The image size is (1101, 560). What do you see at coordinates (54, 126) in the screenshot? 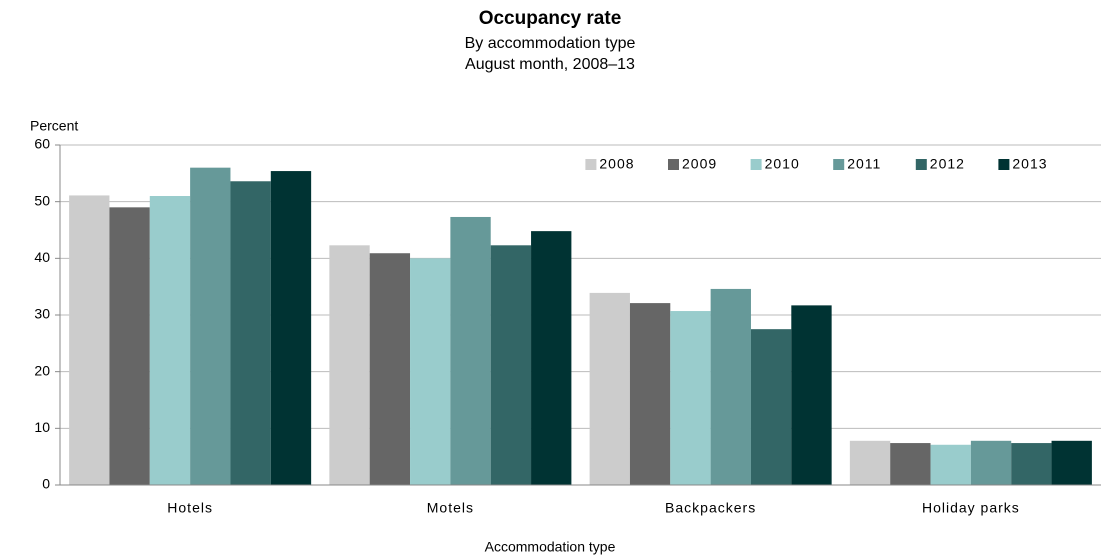
I see `y-axis-label: Percent` at bounding box center [54, 126].